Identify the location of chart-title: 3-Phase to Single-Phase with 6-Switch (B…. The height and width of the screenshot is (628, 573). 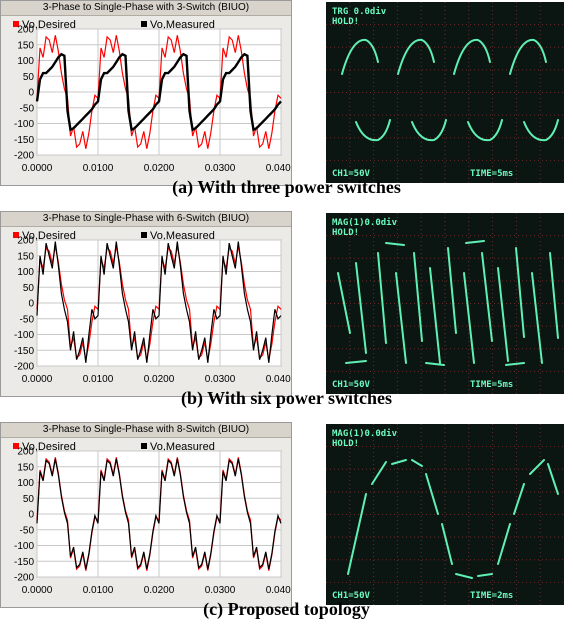
(146, 219).